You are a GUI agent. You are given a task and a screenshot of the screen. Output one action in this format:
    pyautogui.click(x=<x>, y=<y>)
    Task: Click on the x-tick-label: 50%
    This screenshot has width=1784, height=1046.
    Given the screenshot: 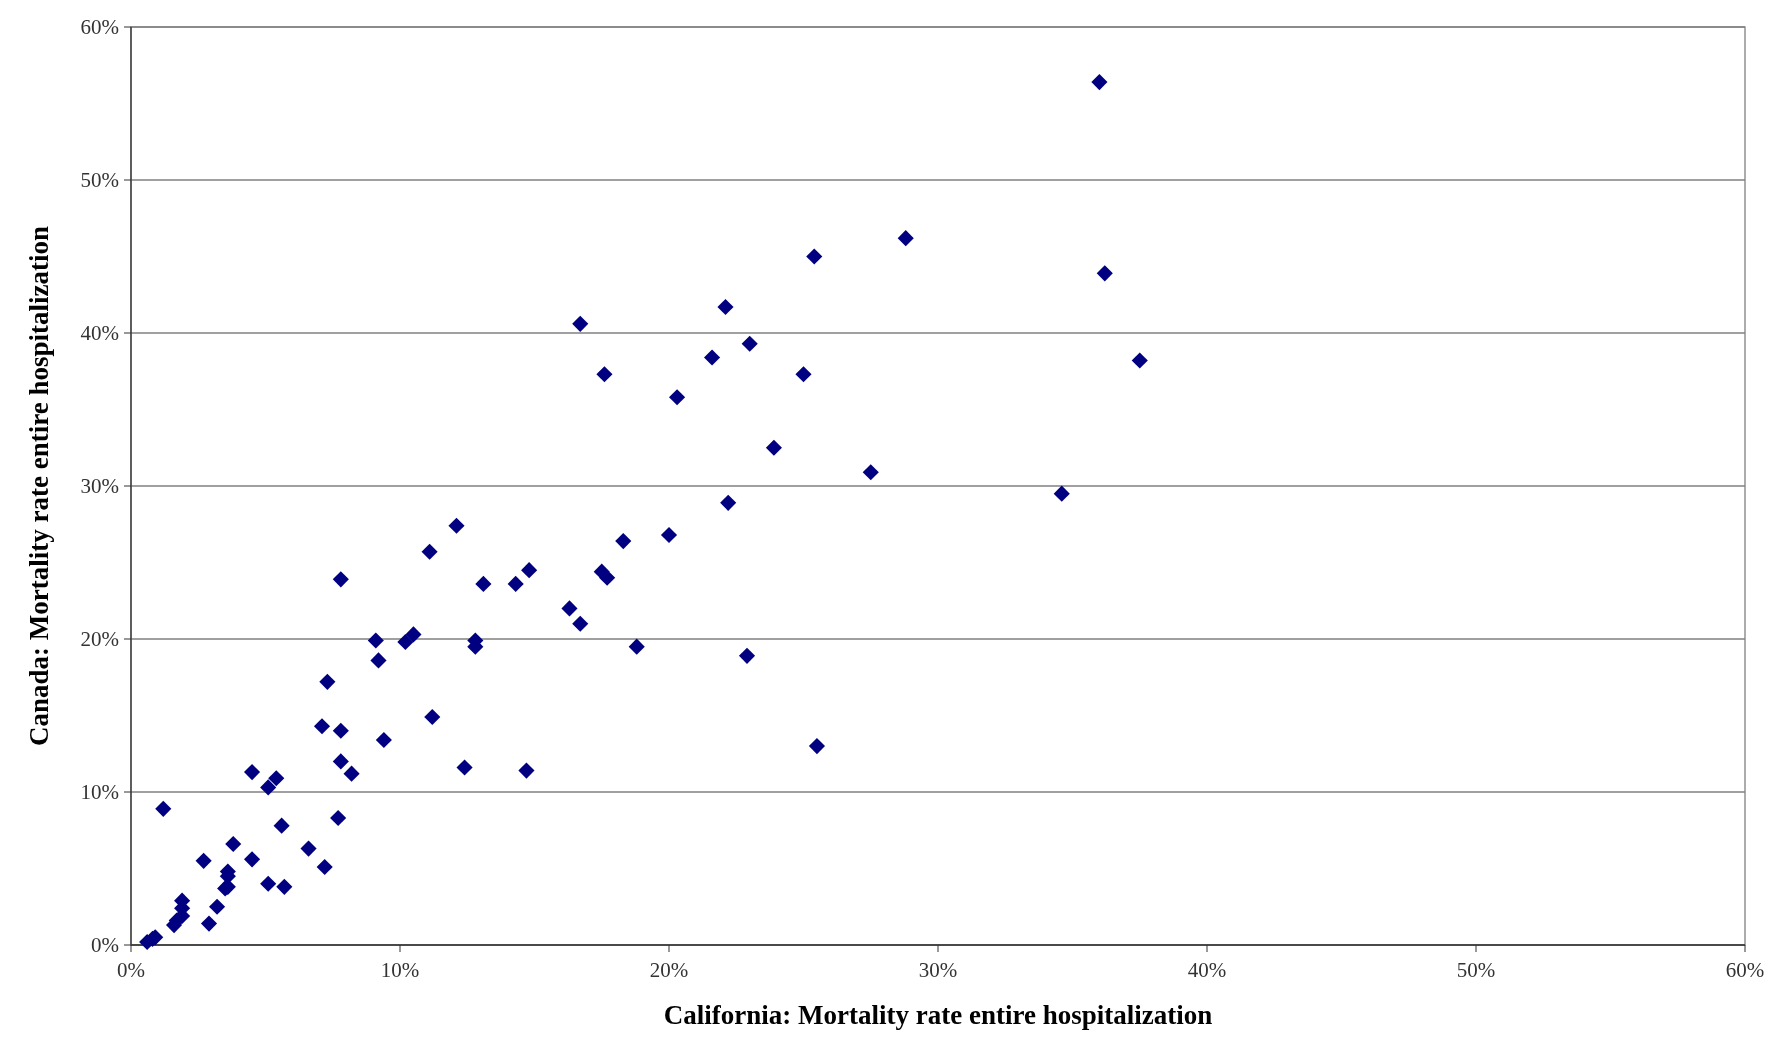 What is the action you would take?
    pyautogui.click(x=1476, y=970)
    